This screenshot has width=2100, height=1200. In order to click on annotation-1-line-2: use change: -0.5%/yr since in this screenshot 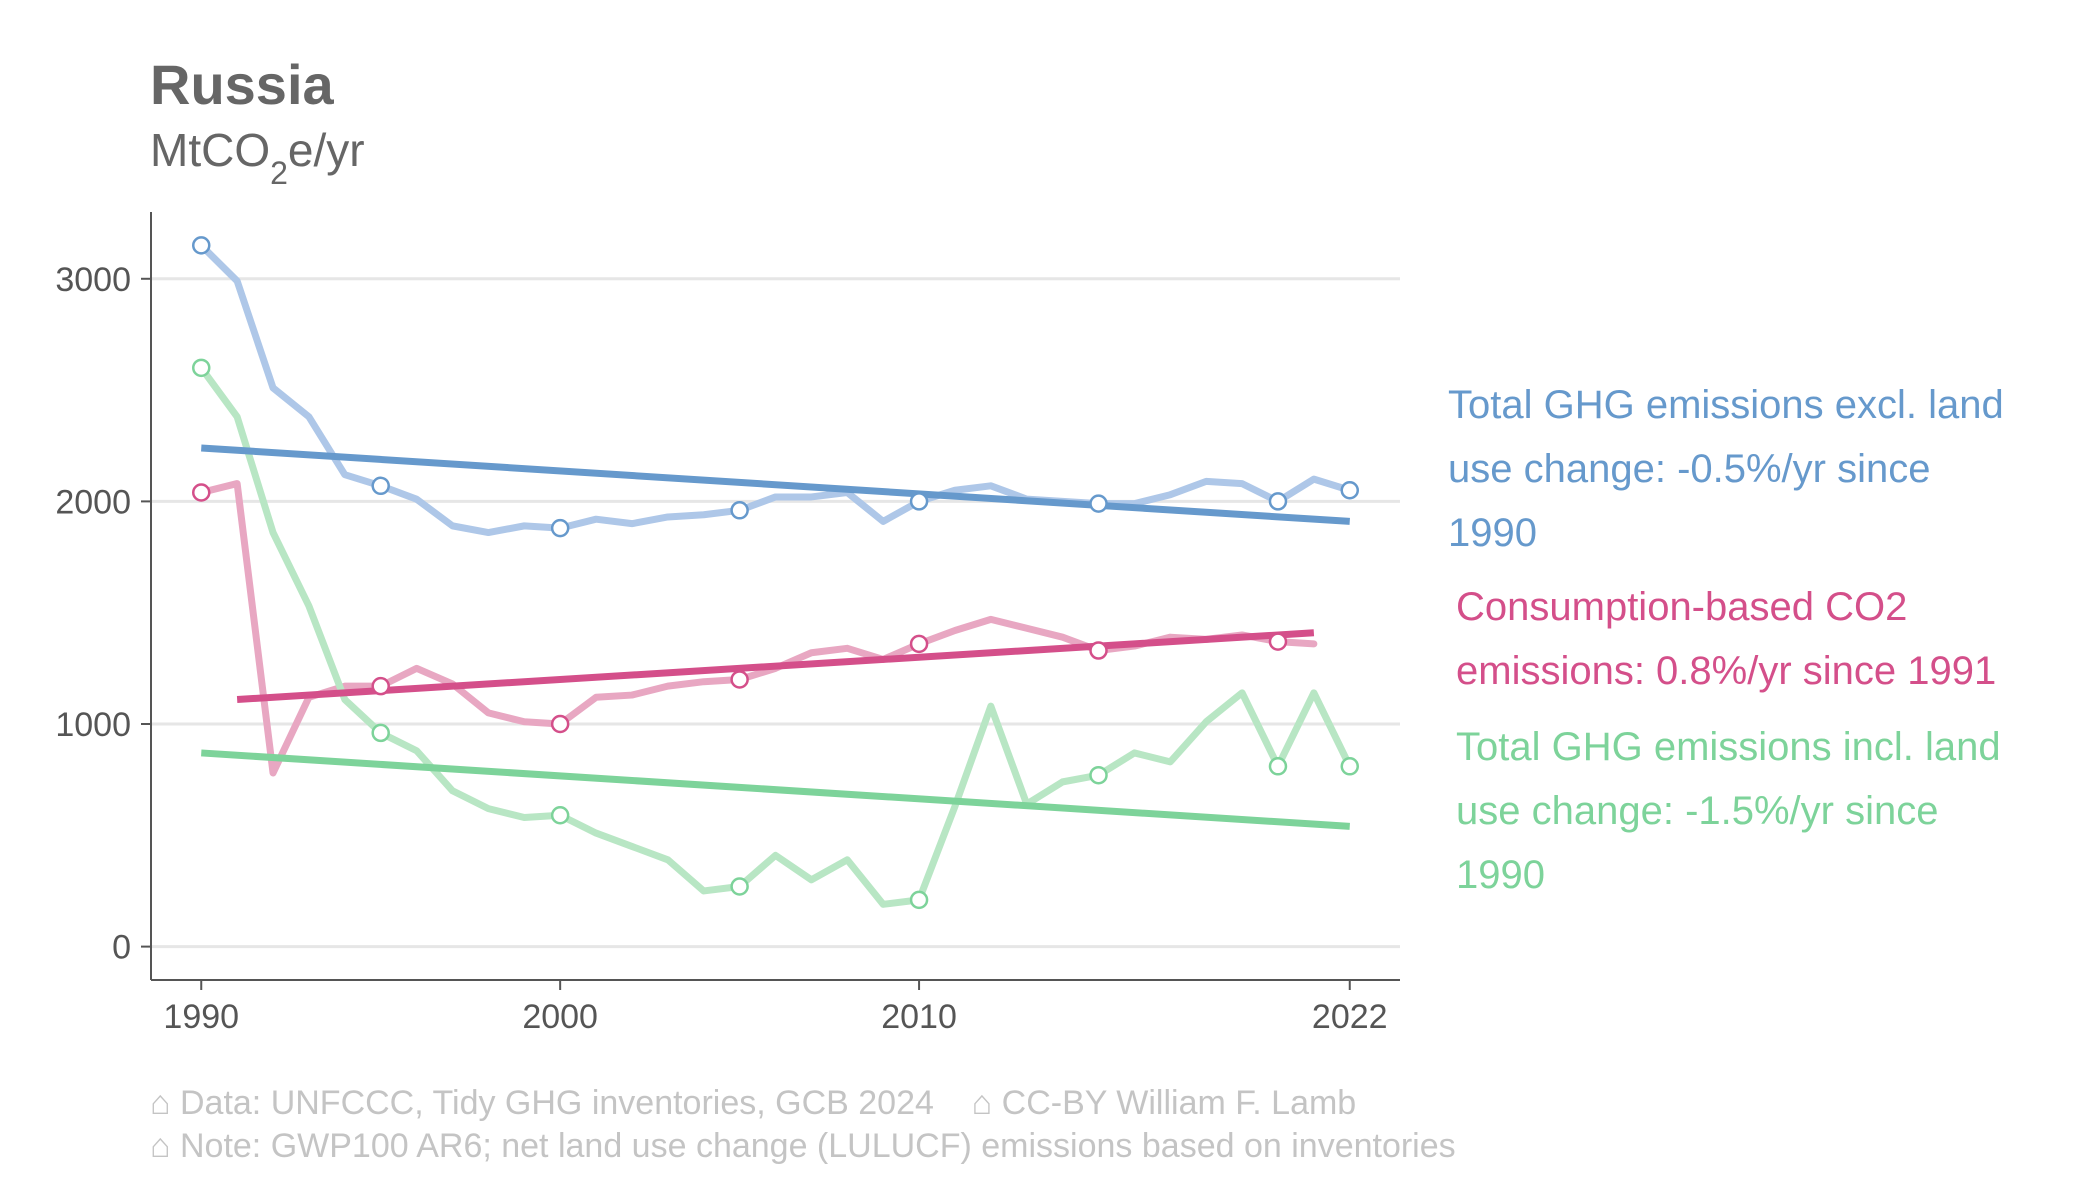, I will do `click(1689, 469)`.